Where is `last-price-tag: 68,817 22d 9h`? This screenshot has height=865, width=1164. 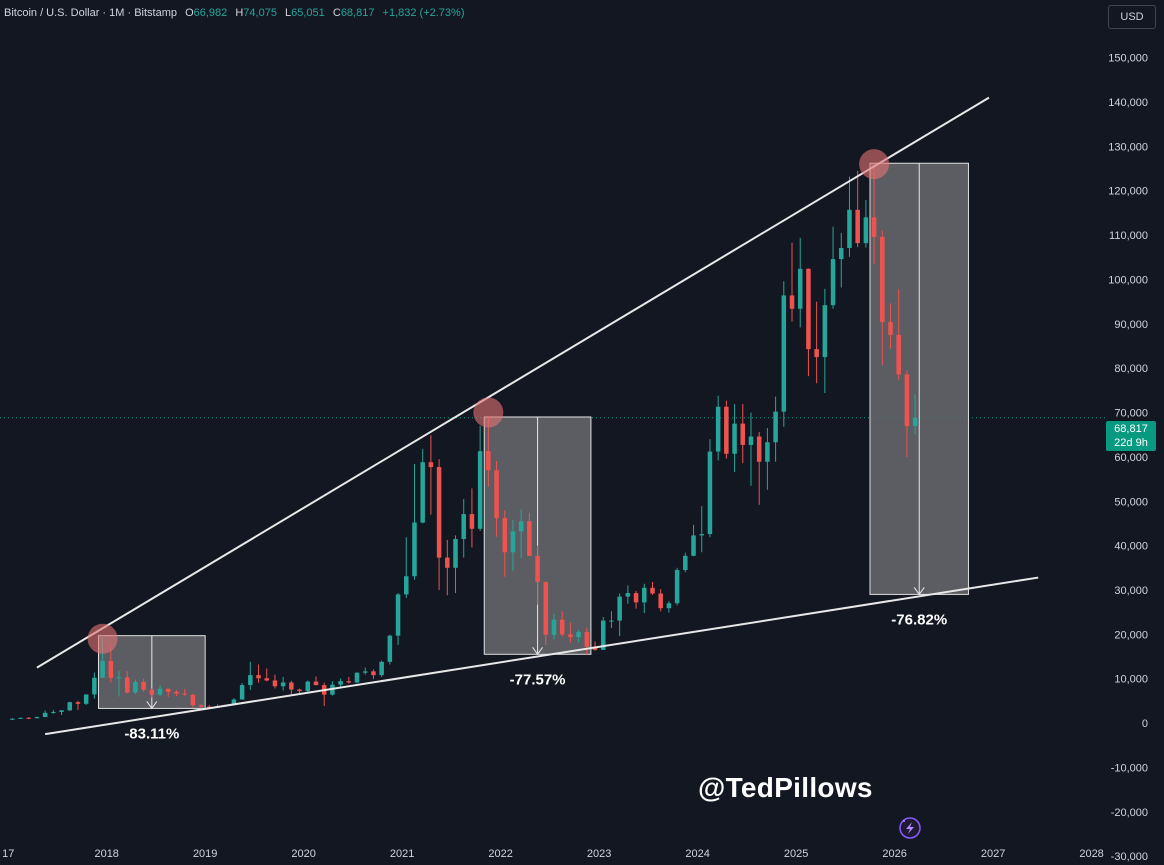
last-price-tag: 68,817 22d 9h is located at coordinates (1131, 436).